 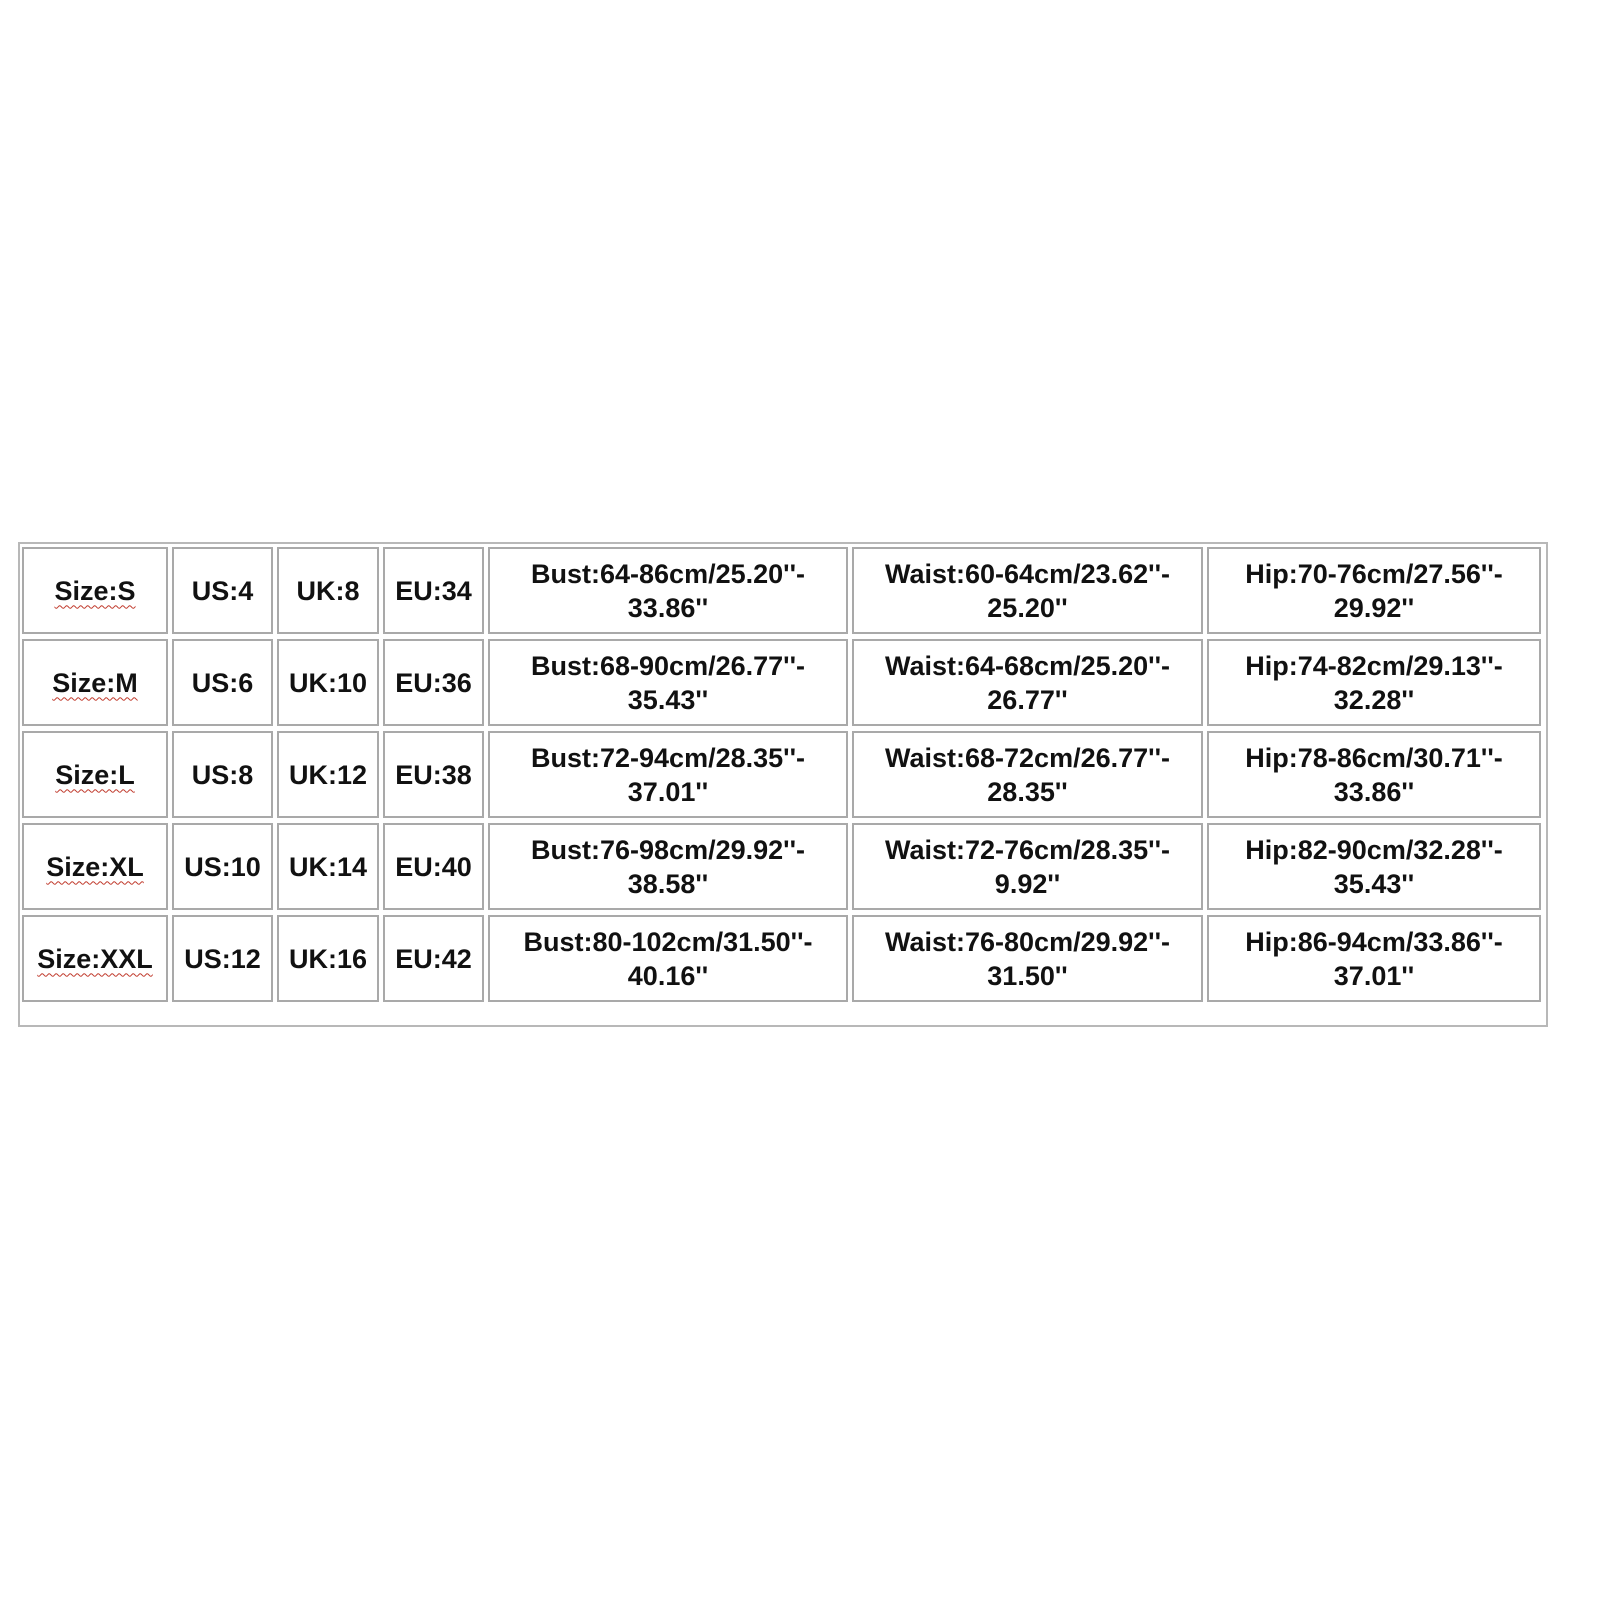 What do you see at coordinates (668, 941) in the screenshot?
I see `bust-measurement-line: Bust:80-102cm/31.50''-` at bounding box center [668, 941].